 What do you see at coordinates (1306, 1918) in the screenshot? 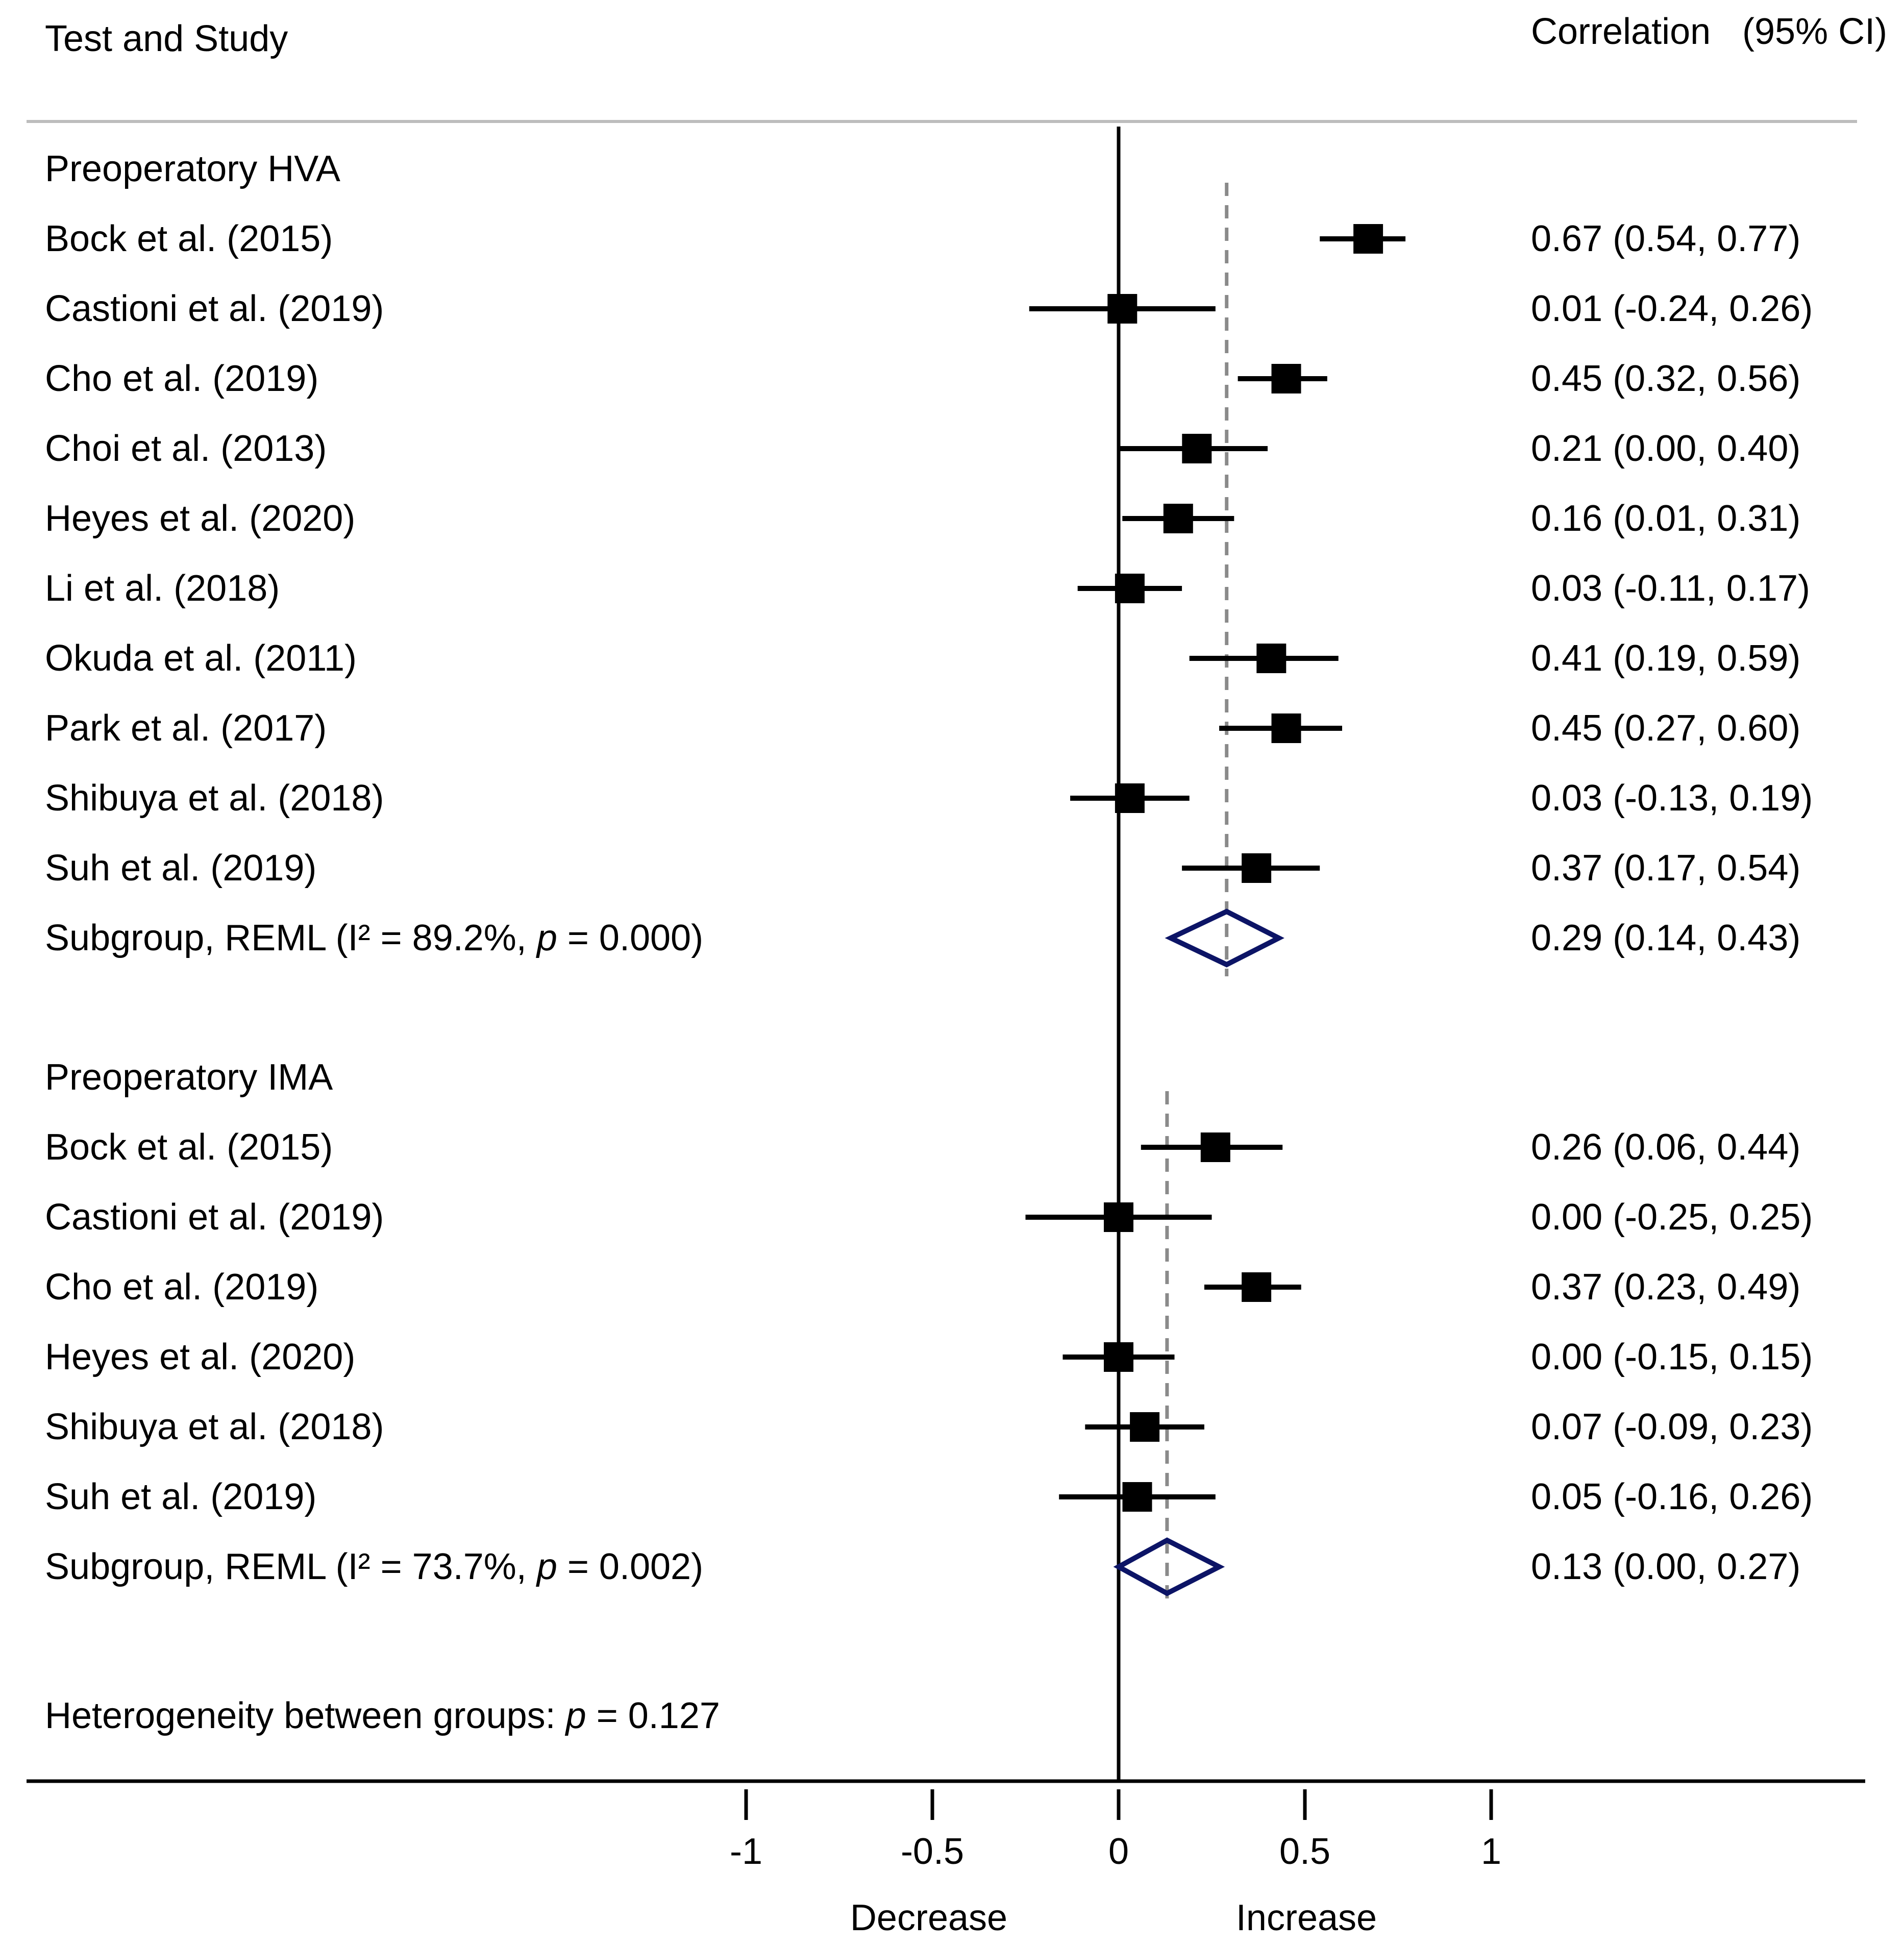
I see `direction-label-increase: Increase` at bounding box center [1306, 1918].